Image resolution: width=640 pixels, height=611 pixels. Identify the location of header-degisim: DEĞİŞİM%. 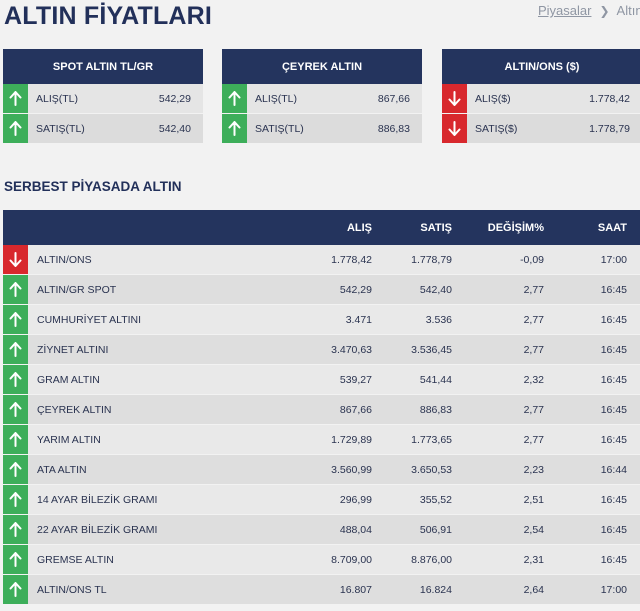
(515, 228).